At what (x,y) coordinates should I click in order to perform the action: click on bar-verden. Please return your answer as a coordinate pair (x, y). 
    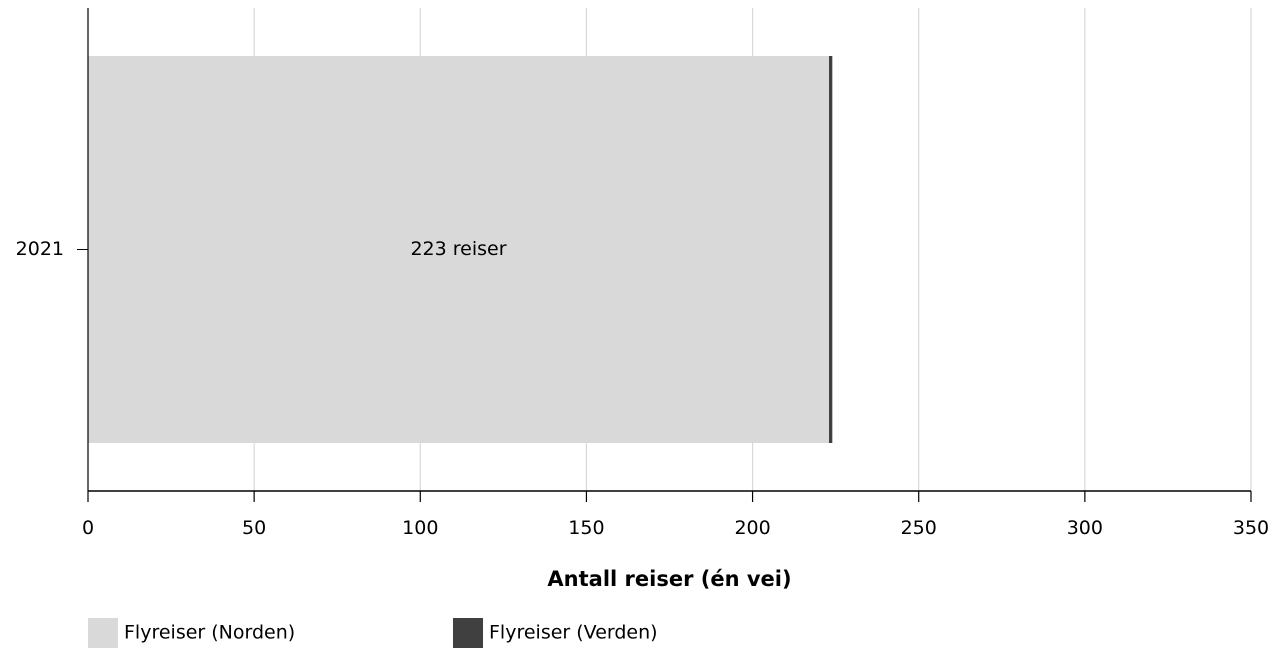
    Looking at the image, I should click on (830, 249).